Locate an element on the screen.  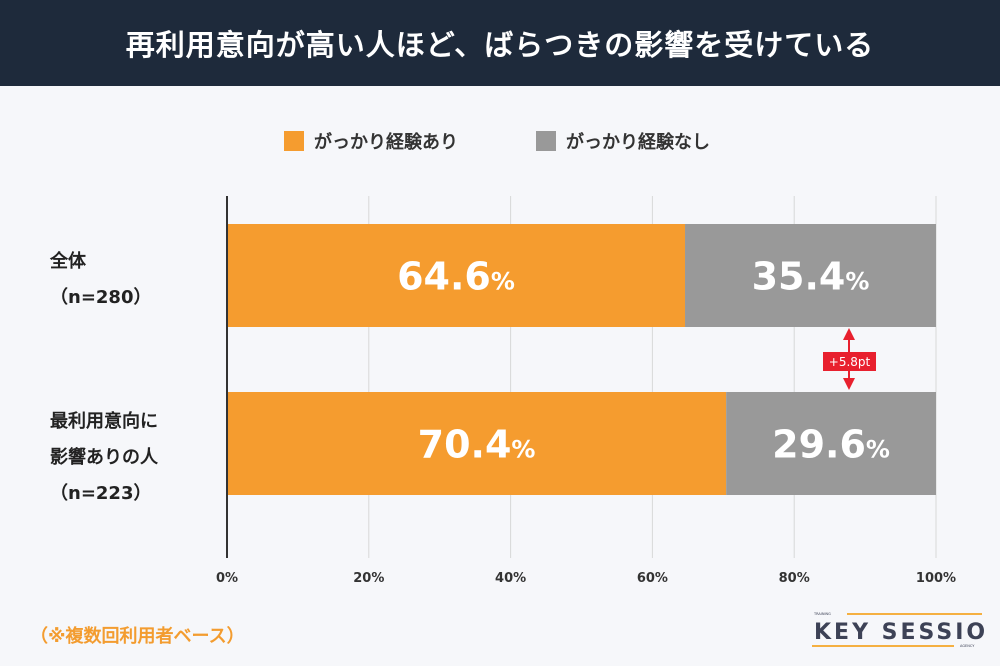
arrow-up-icon is located at coordinates (849, 334).